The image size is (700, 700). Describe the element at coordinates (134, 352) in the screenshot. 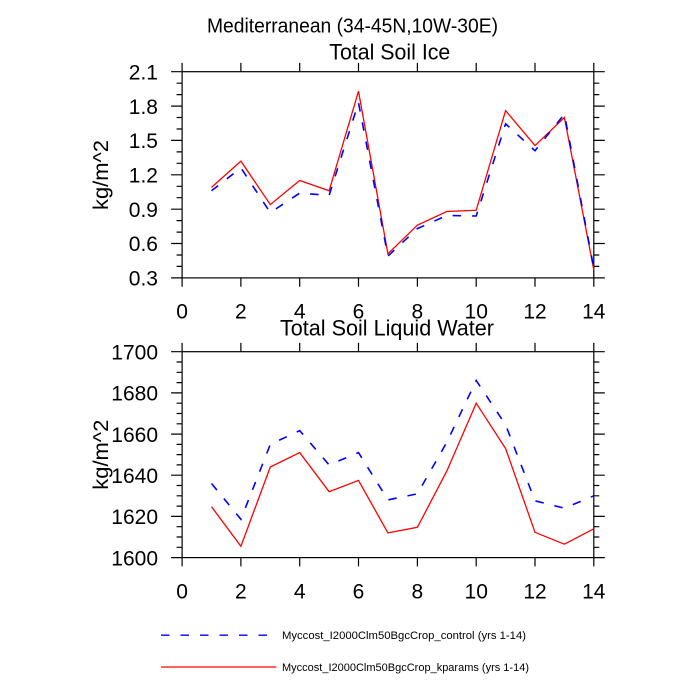

I see `svg-text: 1700` at that location.